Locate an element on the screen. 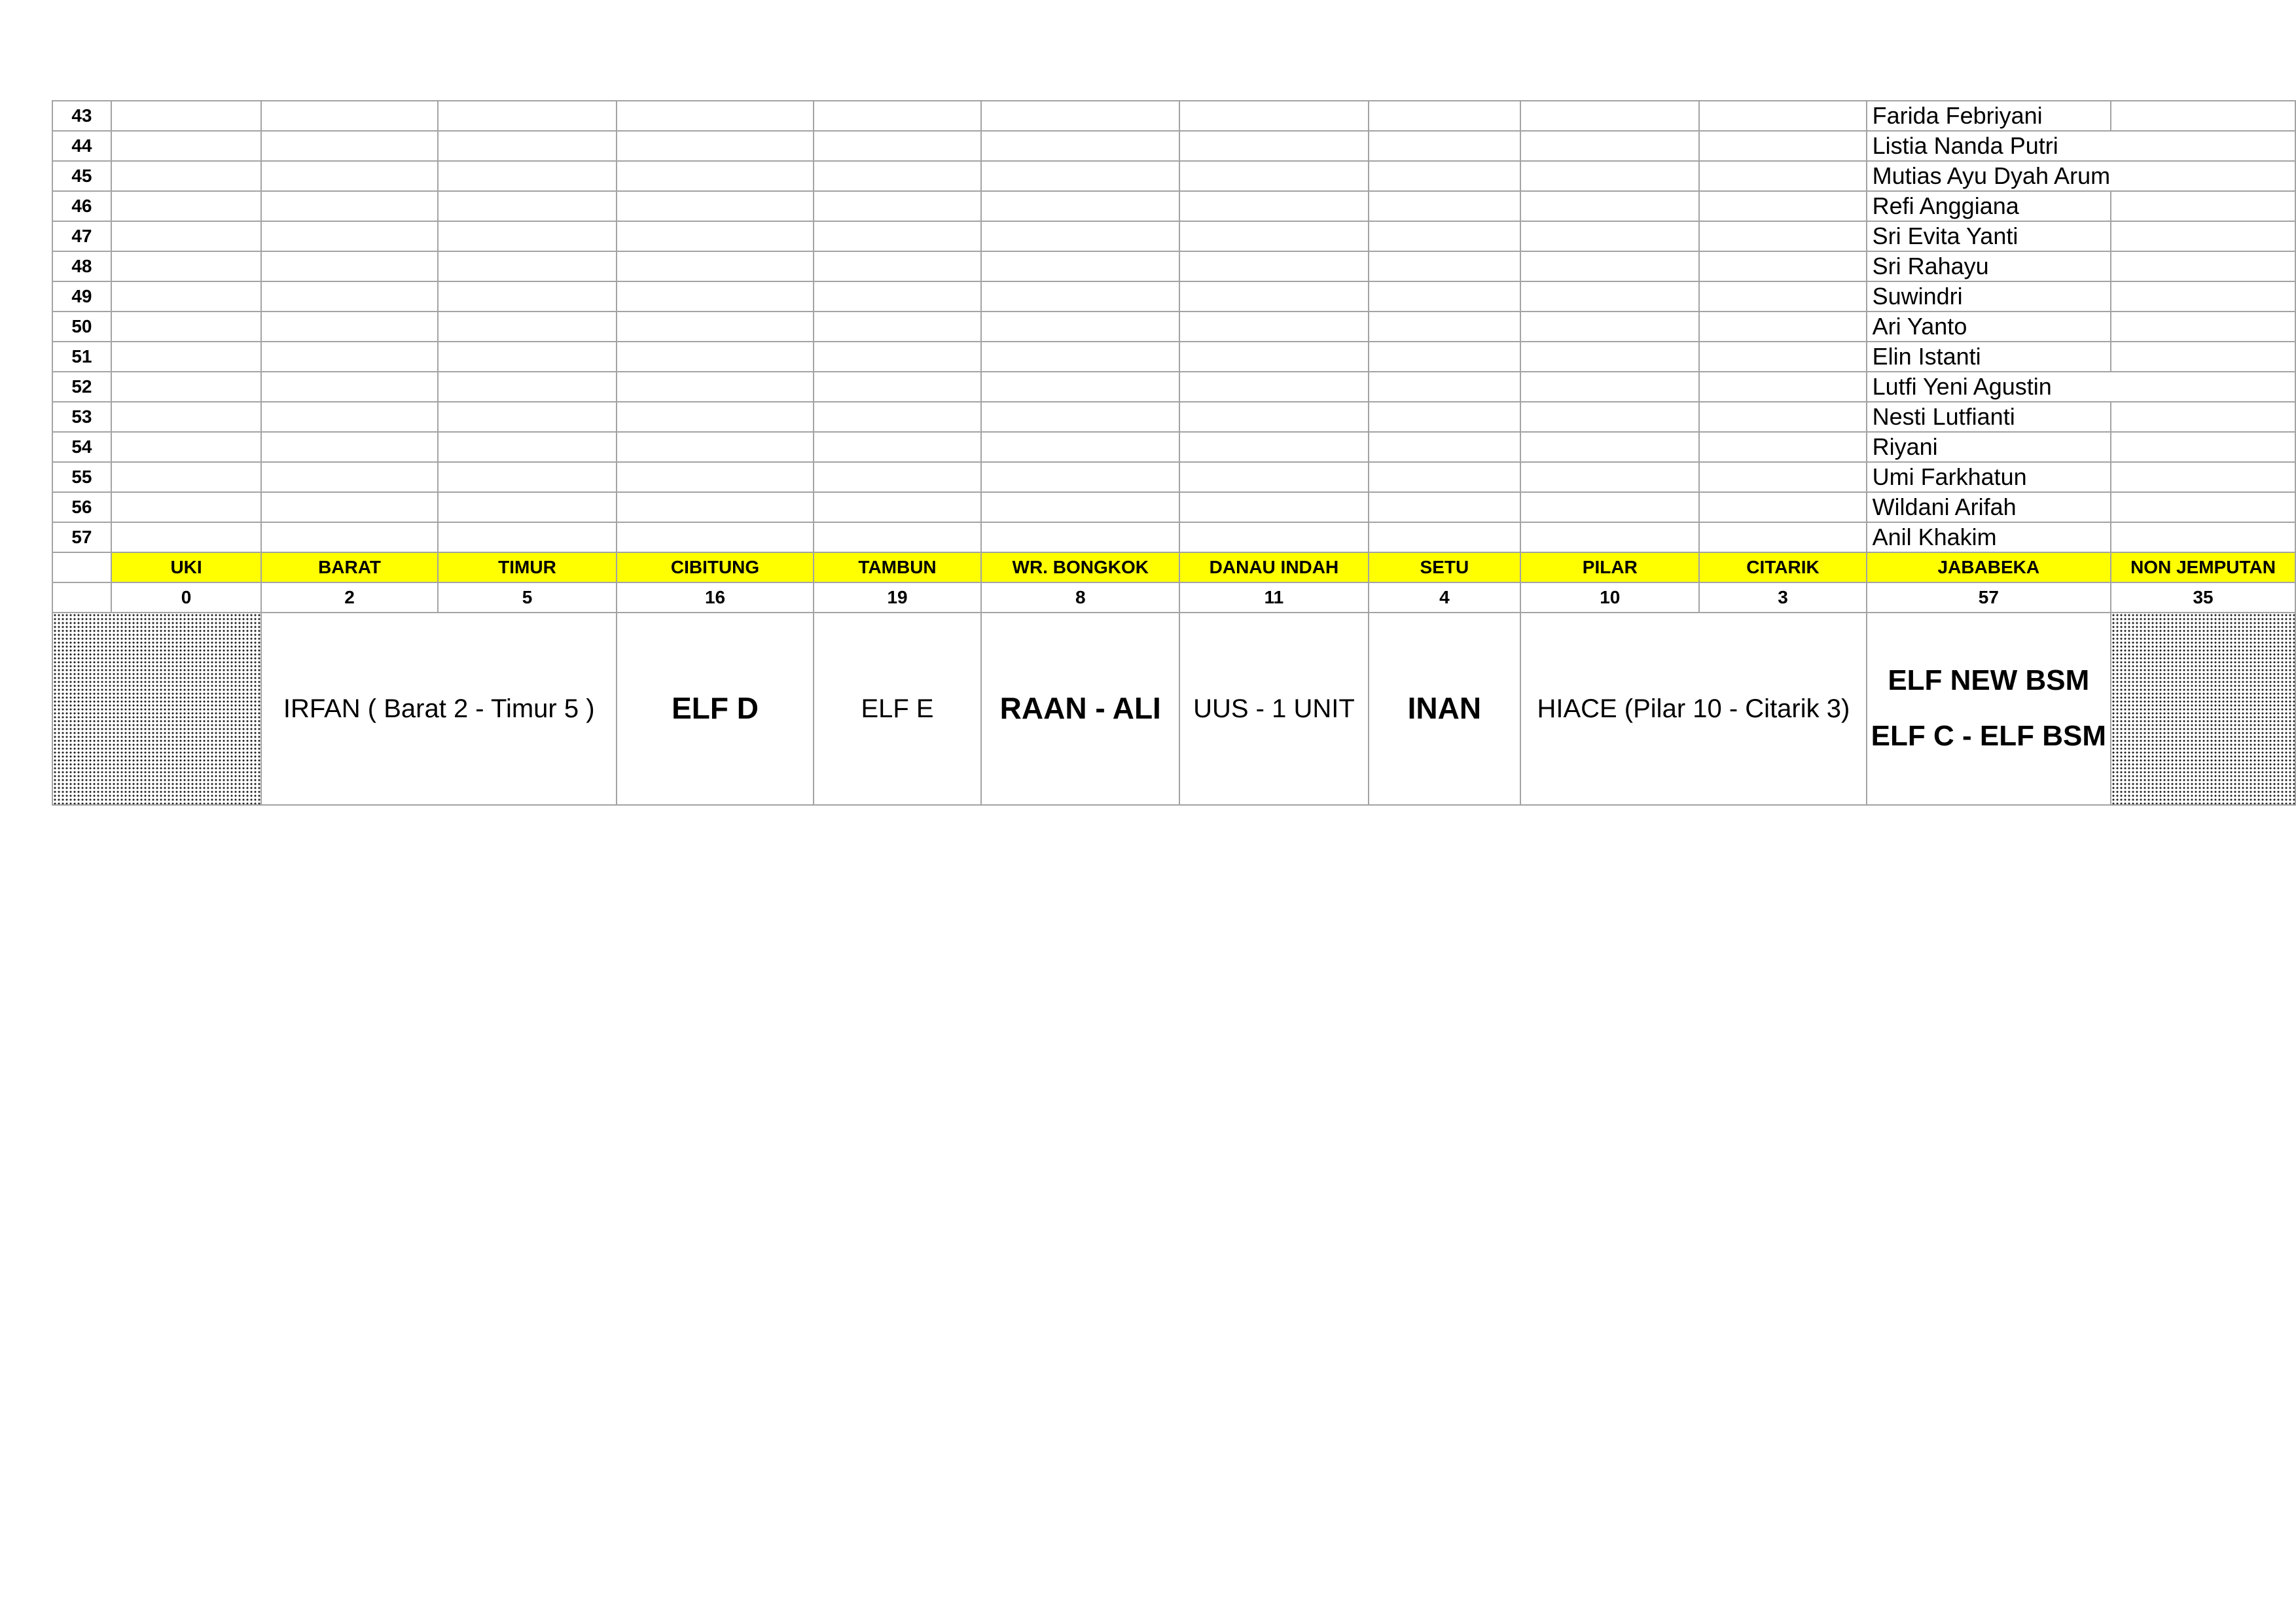  jababeka-employee-name: Wildani Arifah is located at coordinates (1988, 507).